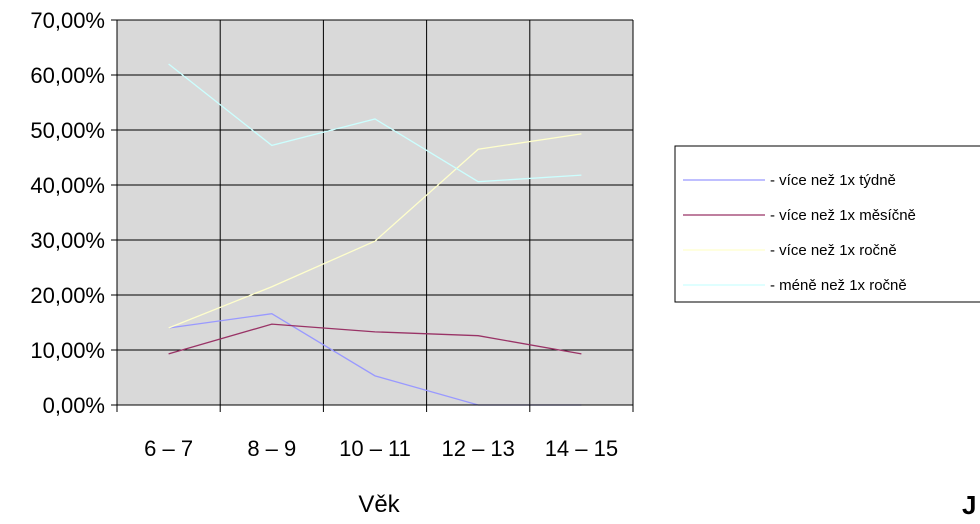  What do you see at coordinates (375, 448) in the screenshot?
I see `x-tick-label: 10 – 11` at bounding box center [375, 448].